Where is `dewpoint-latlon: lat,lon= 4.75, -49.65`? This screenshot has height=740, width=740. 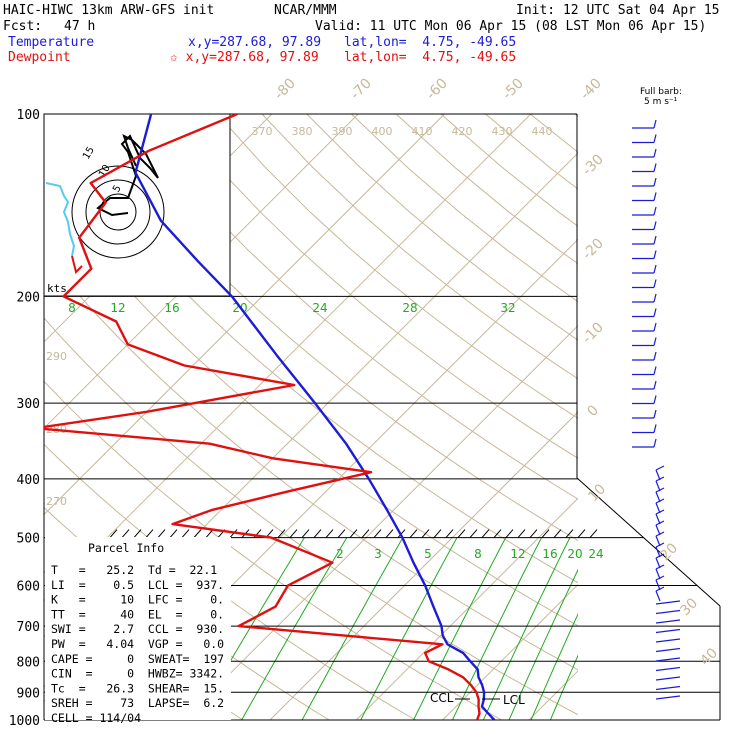 dewpoint-latlon: lat,lon= 4.75, -49.65 is located at coordinates (430, 57).